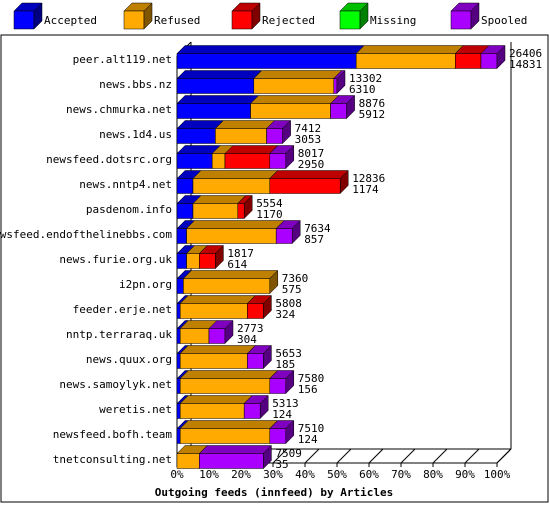 The image size is (550, 505). I want to click on x-tick-label: 50%, so click(337, 474).